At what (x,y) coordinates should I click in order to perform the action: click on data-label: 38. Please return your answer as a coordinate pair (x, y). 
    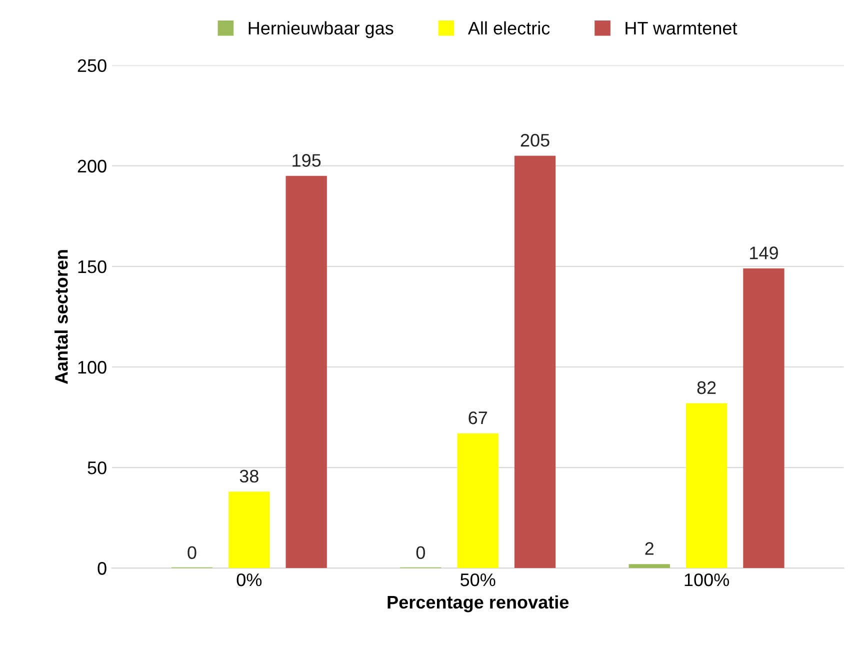
    Looking at the image, I should click on (249, 476).